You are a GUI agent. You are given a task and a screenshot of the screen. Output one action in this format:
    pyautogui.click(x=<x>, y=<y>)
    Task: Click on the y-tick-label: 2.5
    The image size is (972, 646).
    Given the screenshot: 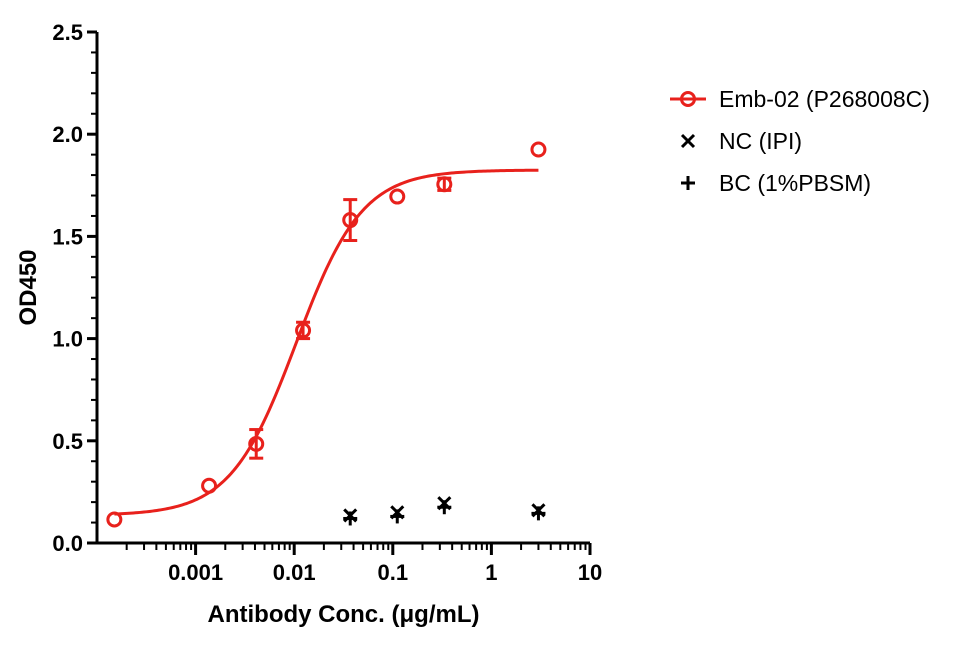 What is the action you would take?
    pyautogui.click(x=67, y=32)
    